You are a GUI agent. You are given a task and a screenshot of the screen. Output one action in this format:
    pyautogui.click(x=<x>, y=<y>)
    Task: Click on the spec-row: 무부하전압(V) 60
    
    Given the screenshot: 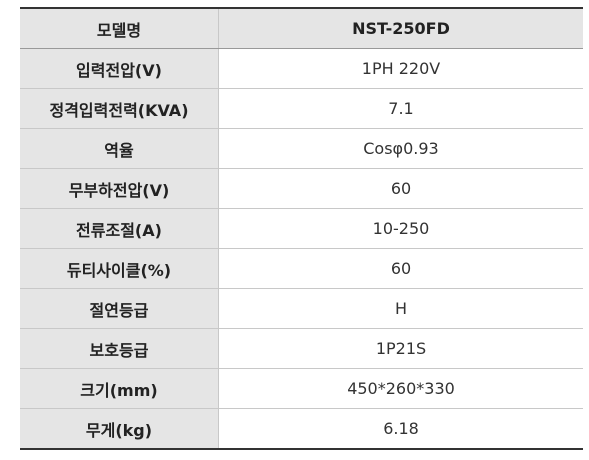 What is the action you would take?
    pyautogui.click(x=301, y=188)
    